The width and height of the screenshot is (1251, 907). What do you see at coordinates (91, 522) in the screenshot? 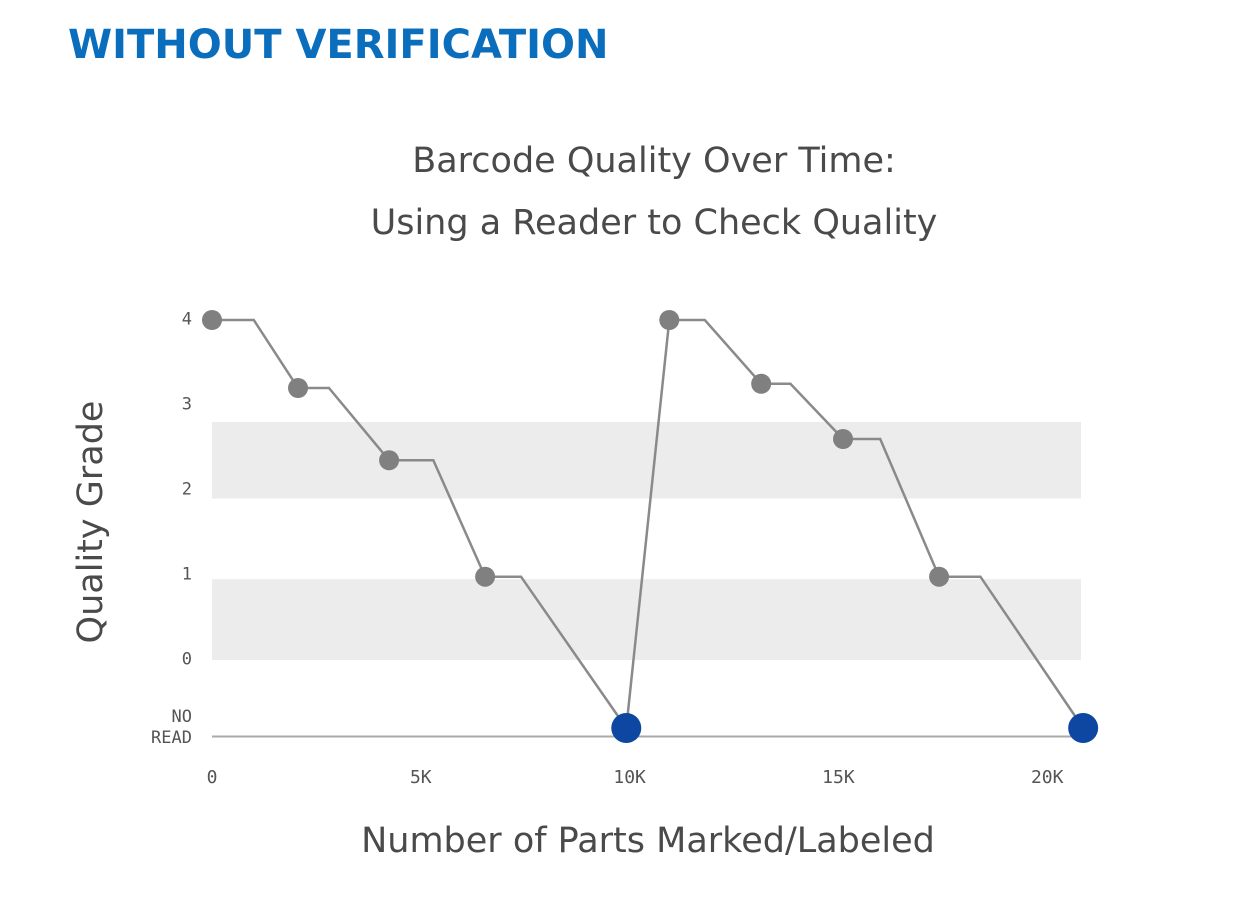
I see `y-axis-label: Quality Grade` at bounding box center [91, 522].